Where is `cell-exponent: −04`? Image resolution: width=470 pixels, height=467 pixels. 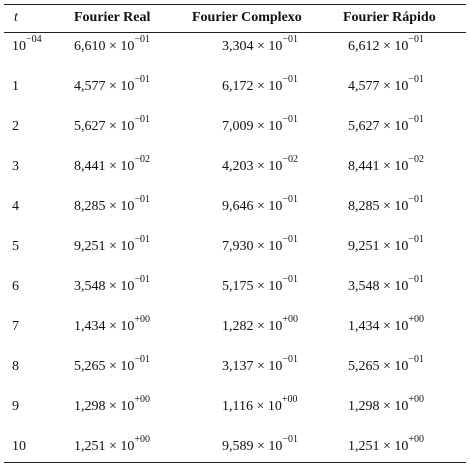
cell-exponent: −04 is located at coordinates (34, 40).